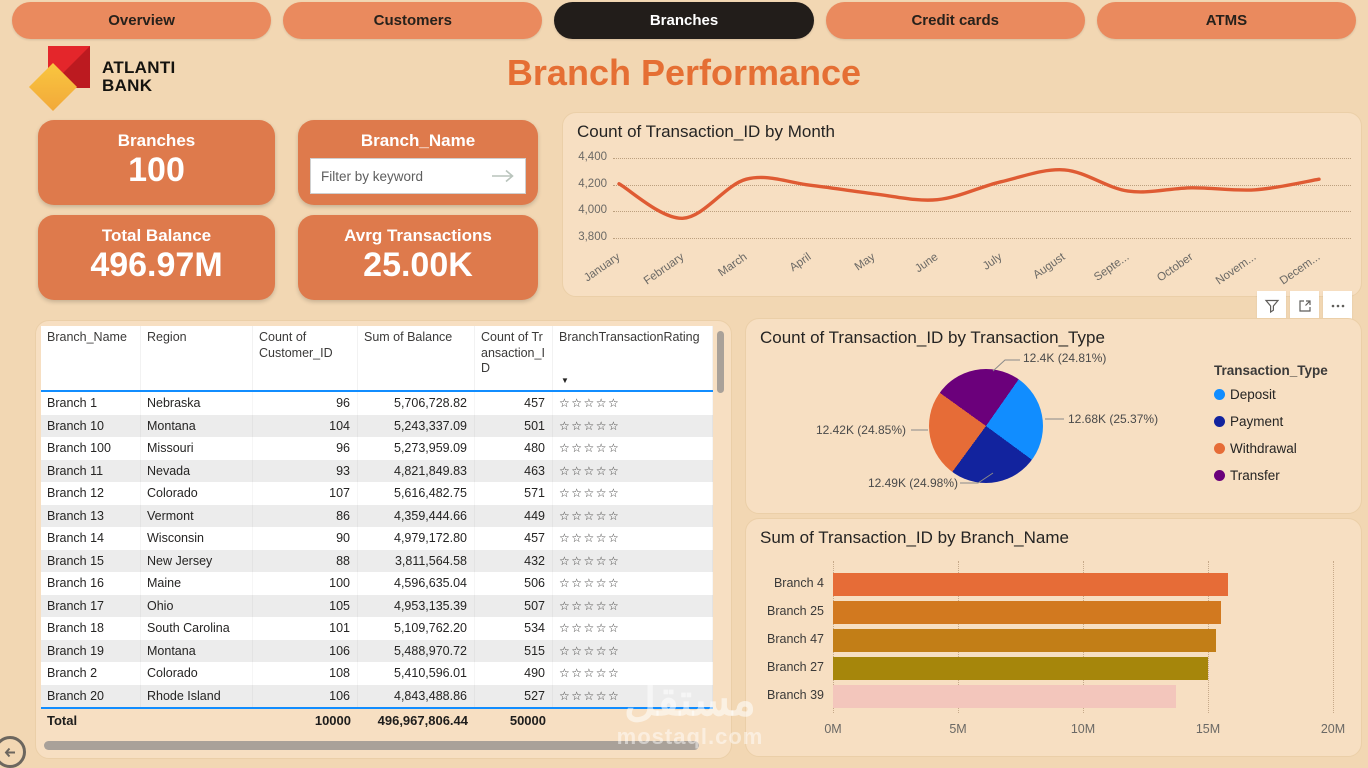 This screenshot has width=1368, height=768. Describe the element at coordinates (565, 380) in the screenshot. I see `sort-descending-icon: ▼` at that location.